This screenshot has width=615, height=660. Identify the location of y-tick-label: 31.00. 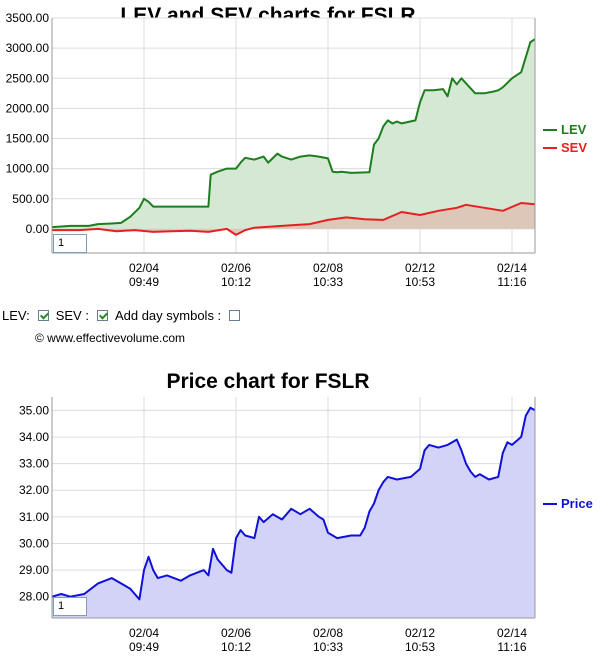
(34, 517).